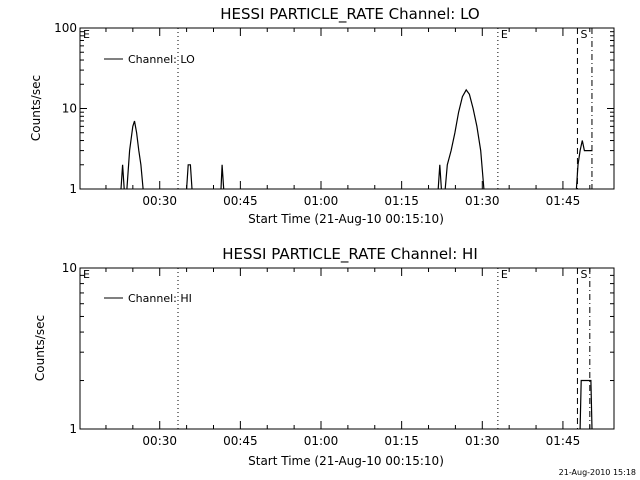  What do you see at coordinates (482, 201) in the screenshot?
I see `x-tick-label-lo: 01:30` at bounding box center [482, 201].